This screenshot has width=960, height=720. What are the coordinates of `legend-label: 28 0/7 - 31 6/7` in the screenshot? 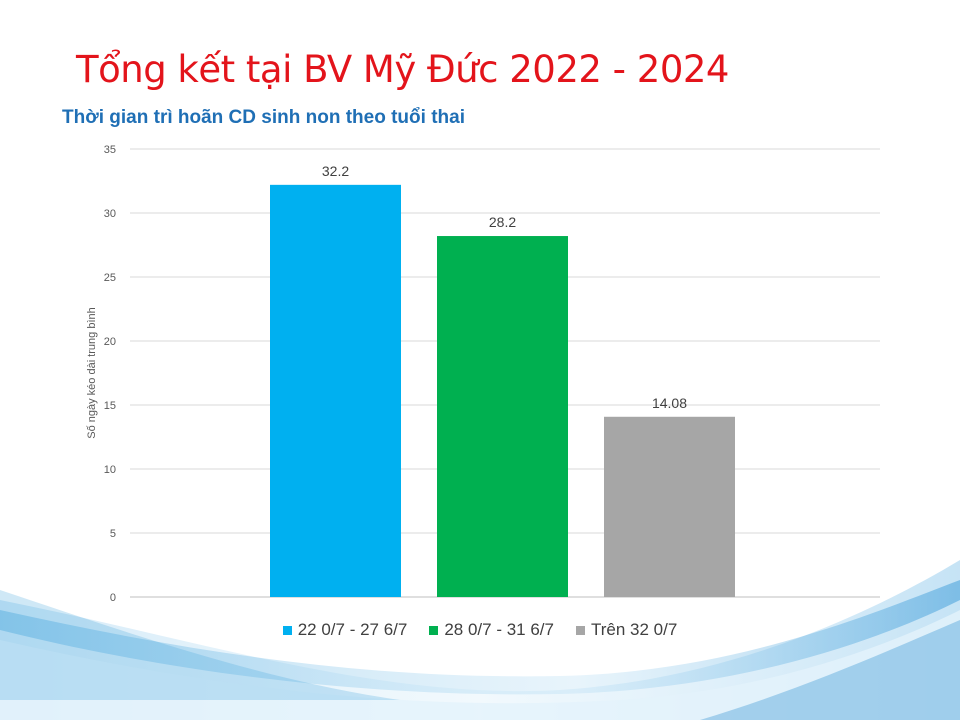 It's located at (499, 629).